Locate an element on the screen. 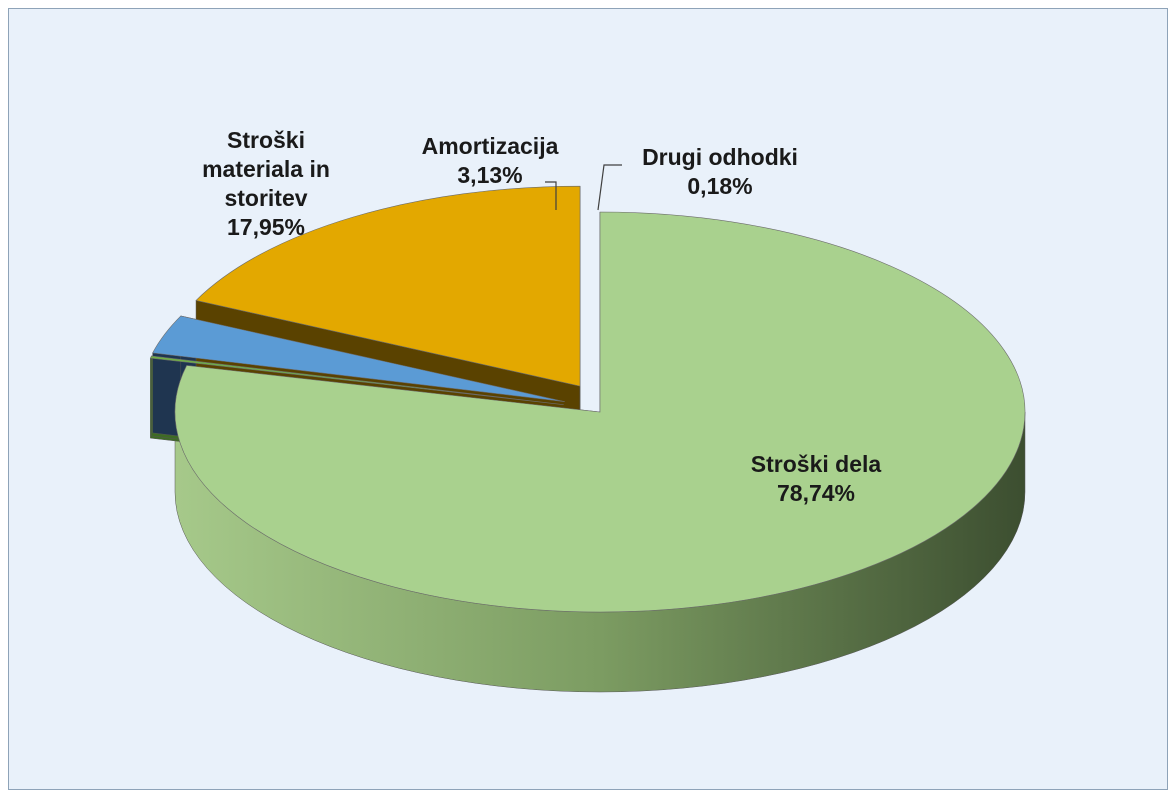 This screenshot has width=1172, height=794. label-amortizacija: Amortizacija 3,13% is located at coordinates (490, 161).